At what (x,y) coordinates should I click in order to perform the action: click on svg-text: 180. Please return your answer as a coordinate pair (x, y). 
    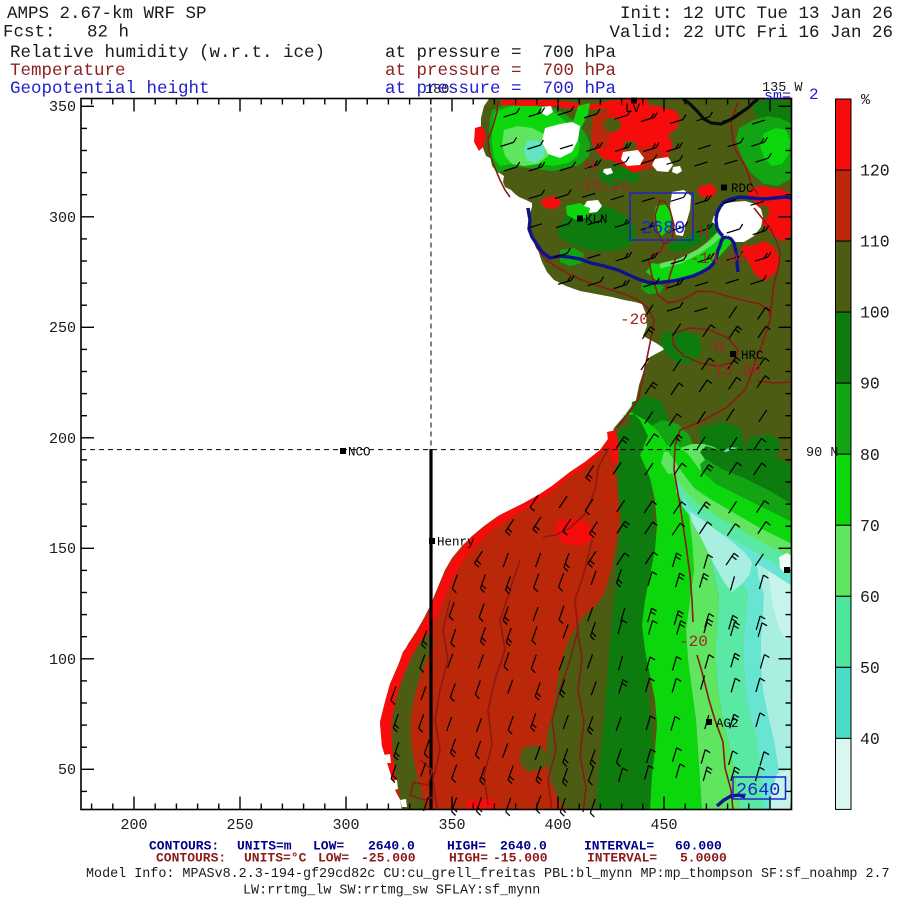
    Looking at the image, I should click on (437, 90).